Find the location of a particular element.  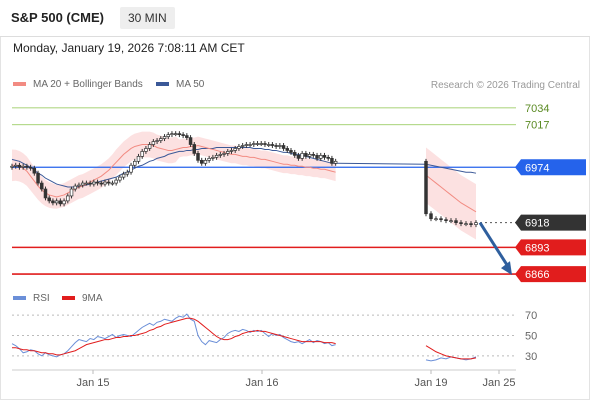

timeframe-badge: 30 MIN is located at coordinates (147, 18).